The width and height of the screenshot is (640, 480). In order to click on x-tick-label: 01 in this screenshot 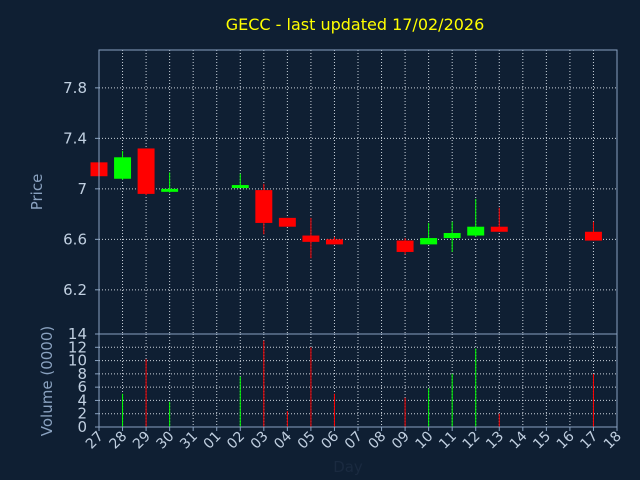, I will do `click(213, 441)`.